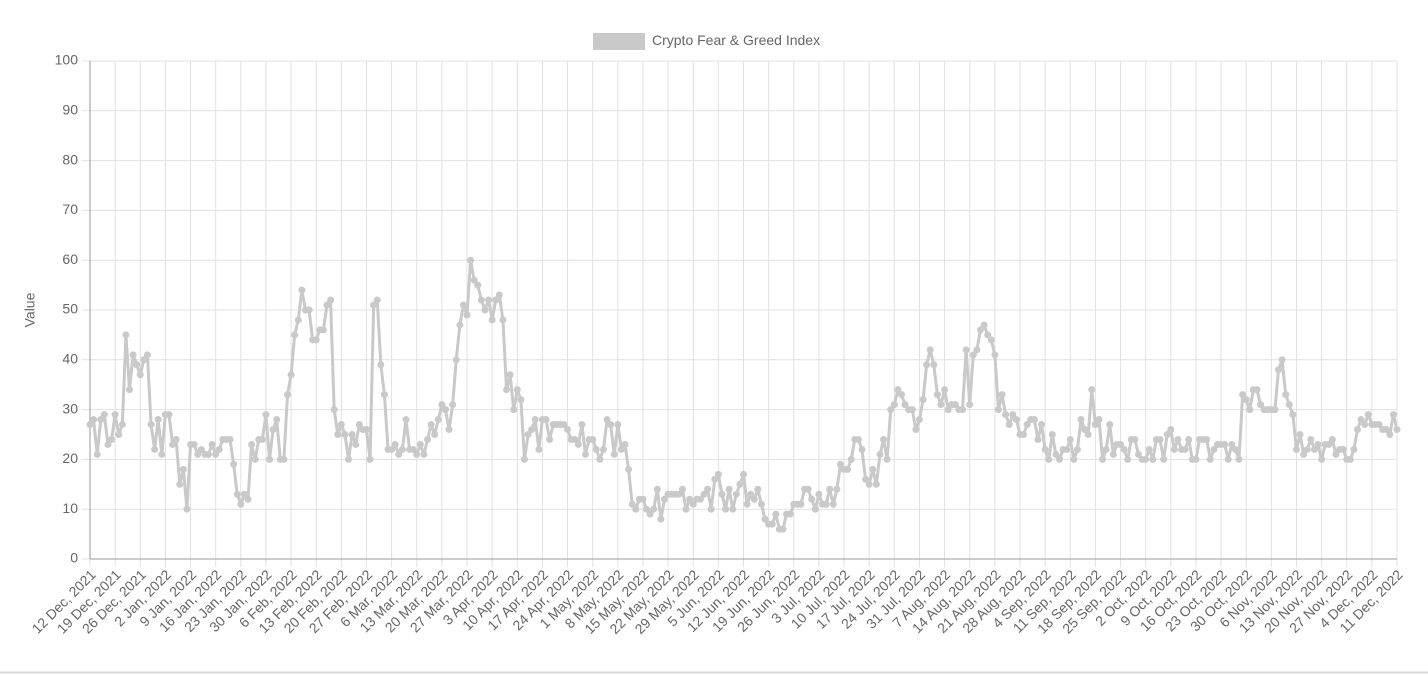  Describe the element at coordinates (70, 359) in the screenshot. I see `y-tick-label: 40` at that location.